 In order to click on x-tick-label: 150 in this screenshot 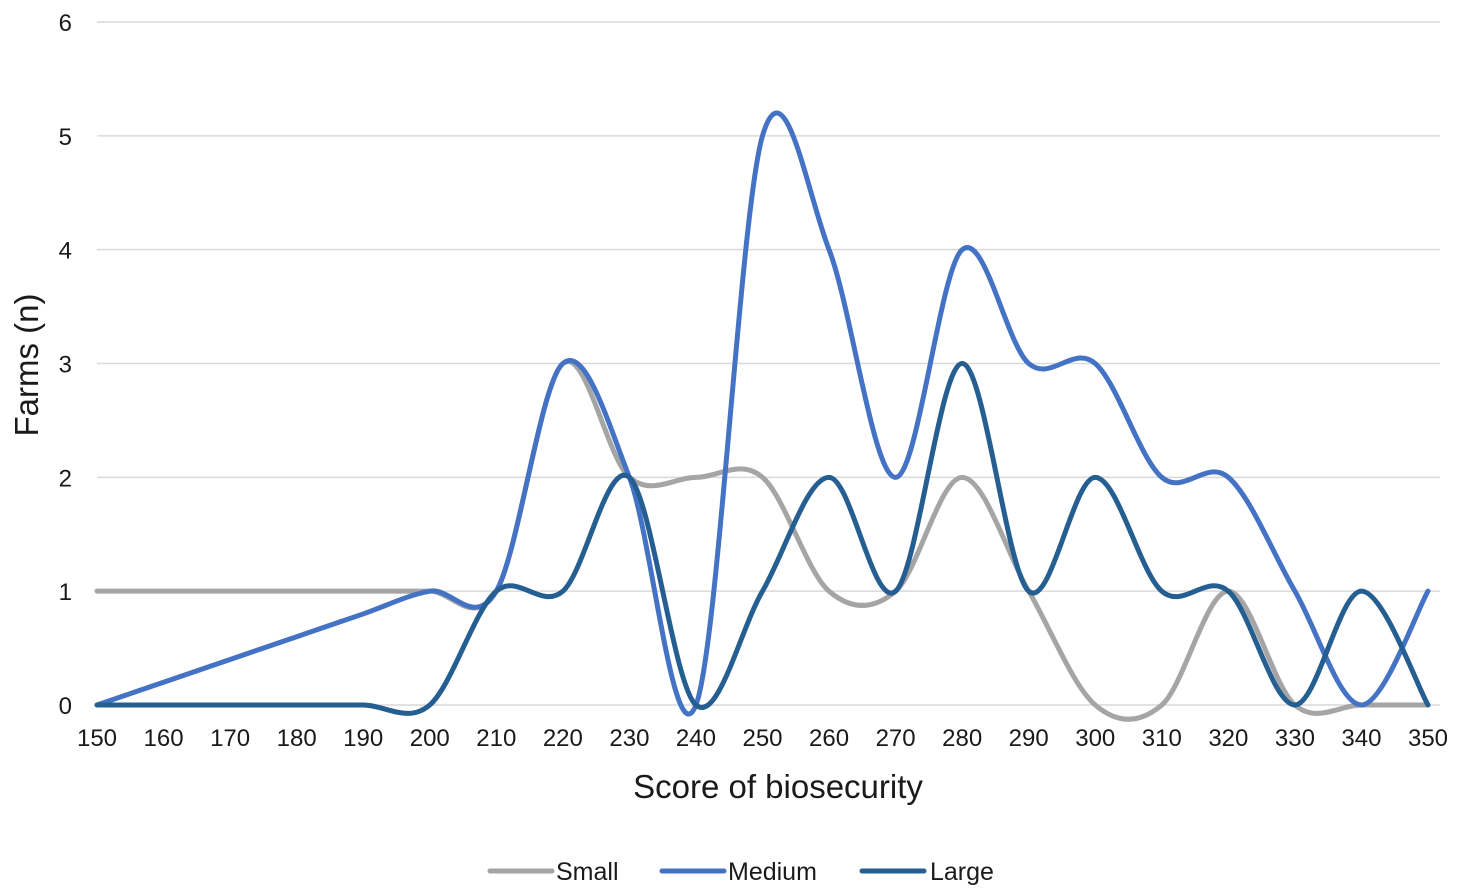, I will do `click(97, 738)`.